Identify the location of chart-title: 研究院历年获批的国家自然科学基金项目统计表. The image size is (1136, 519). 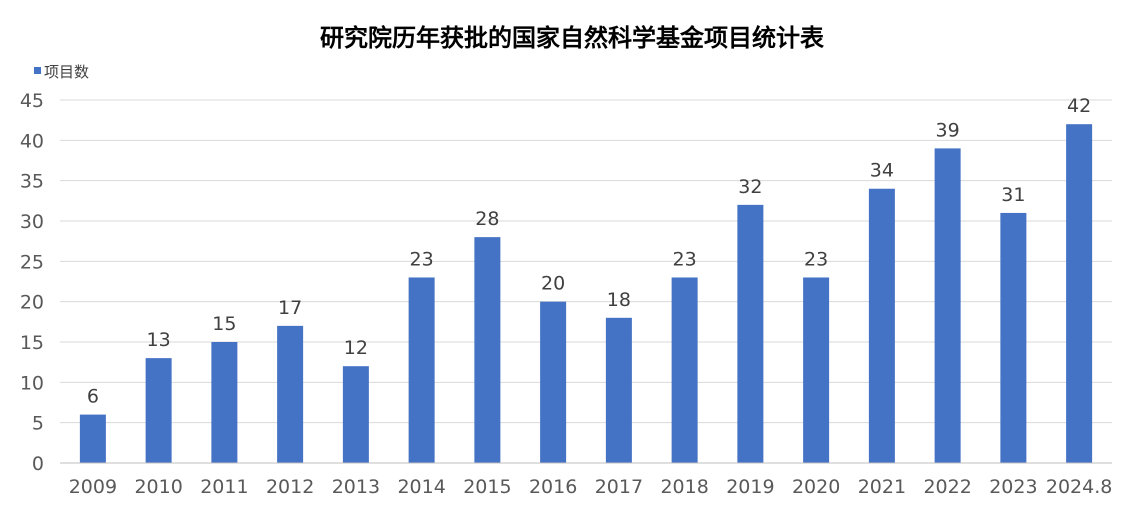
(572, 38).